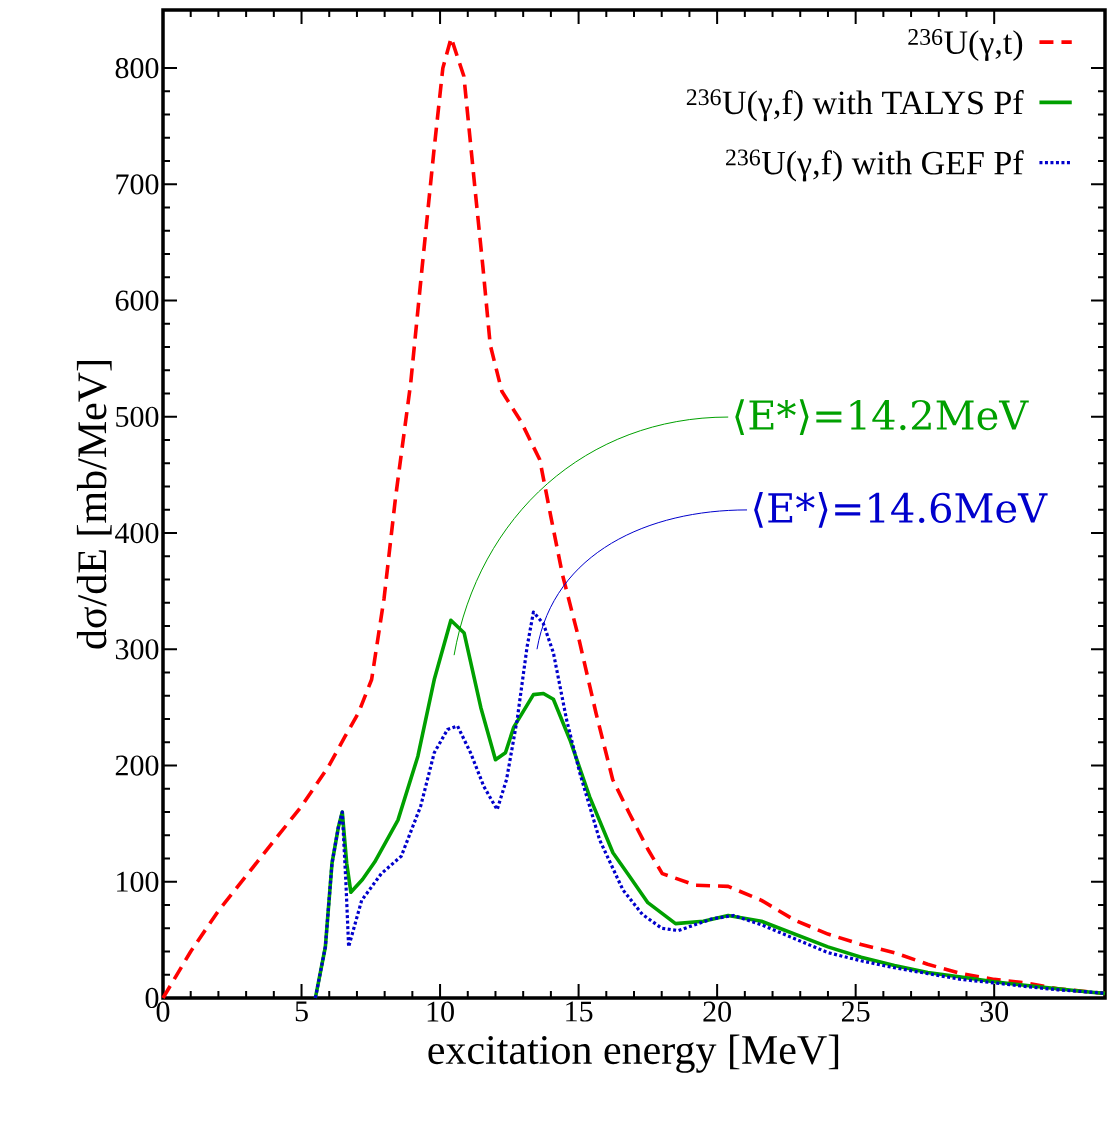 The image size is (1116, 1125). I want to click on y-axis-title: dσ/dE [mb/MeV], so click(94, 505).